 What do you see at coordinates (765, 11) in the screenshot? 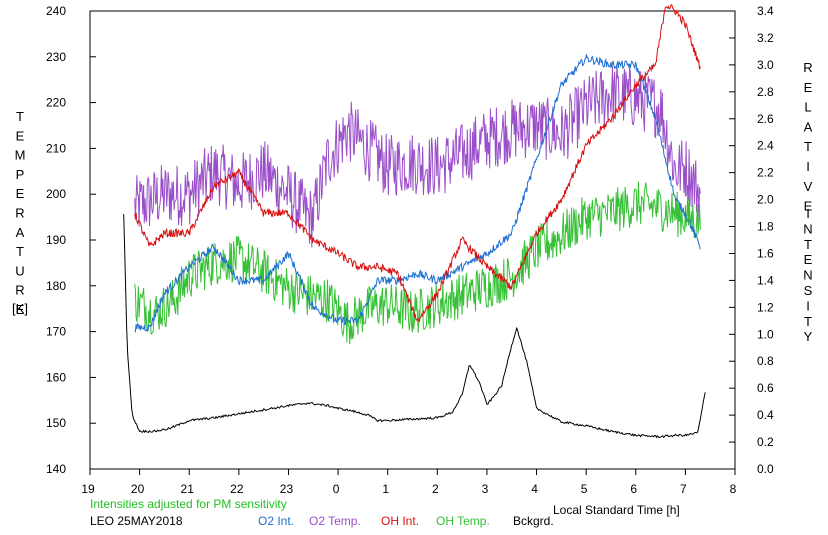
I see `right-tick-label: 3.4` at bounding box center [765, 11].